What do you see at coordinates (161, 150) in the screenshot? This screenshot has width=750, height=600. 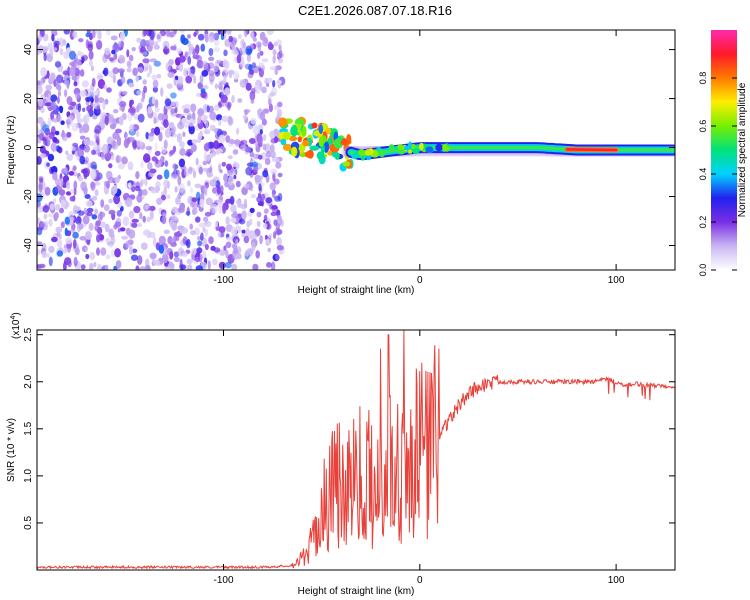 I see `spectrogram-noise-speckles` at bounding box center [161, 150].